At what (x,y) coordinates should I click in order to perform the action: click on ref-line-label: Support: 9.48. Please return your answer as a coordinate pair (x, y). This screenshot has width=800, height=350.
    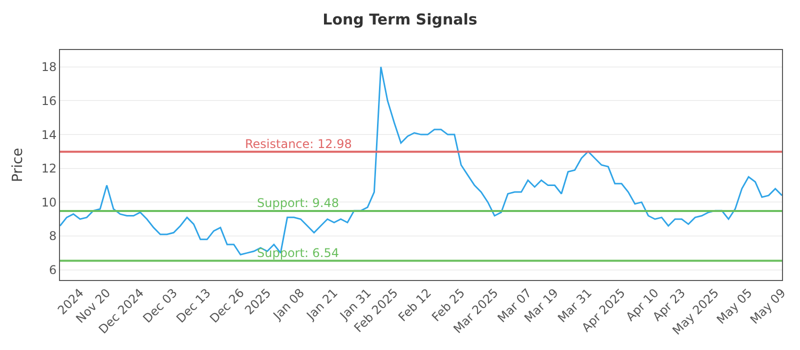
    Looking at the image, I should click on (298, 203).